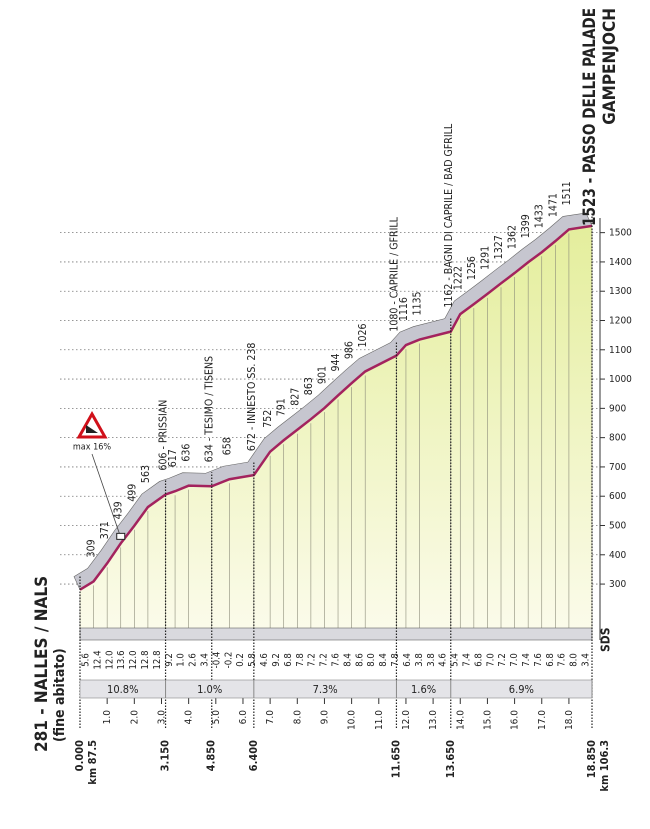 This screenshot has width=650, height=829. I want to click on y-tick-label: 400, so click(617, 555).